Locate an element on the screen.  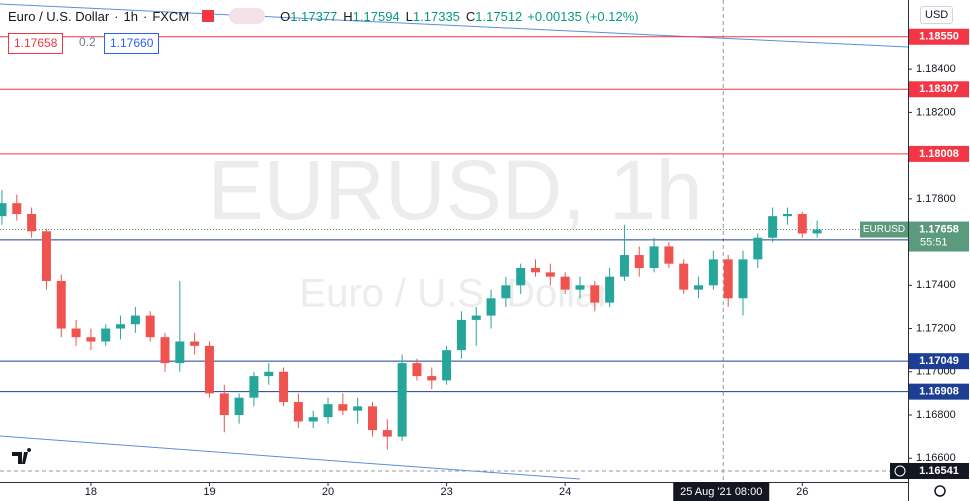
ohlc-item: H1.17594 is located at coordinates (371, 16).